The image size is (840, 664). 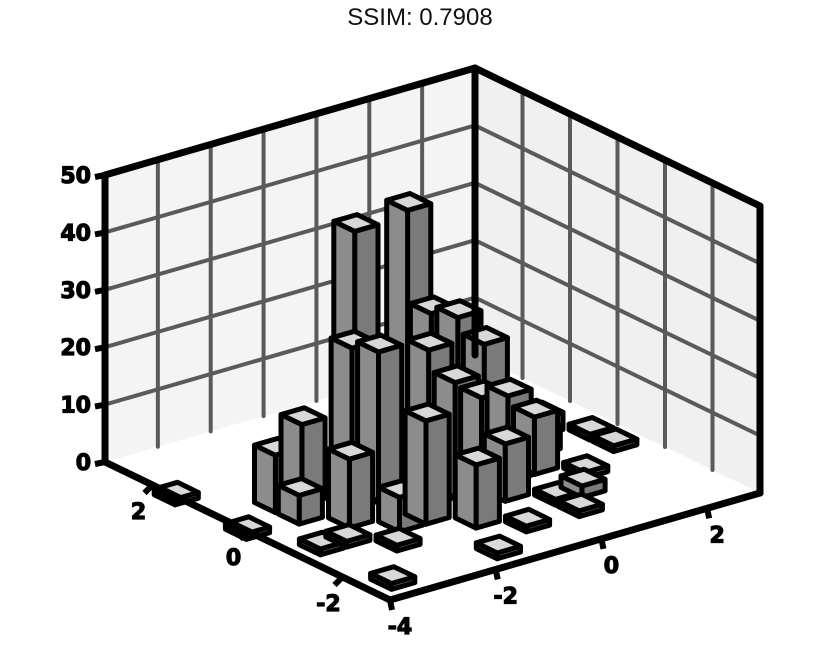 What do you see at coordinates (505, 596) in the screenshot?
I see `x-tick-label: -2` at bounding box center [505, 596].